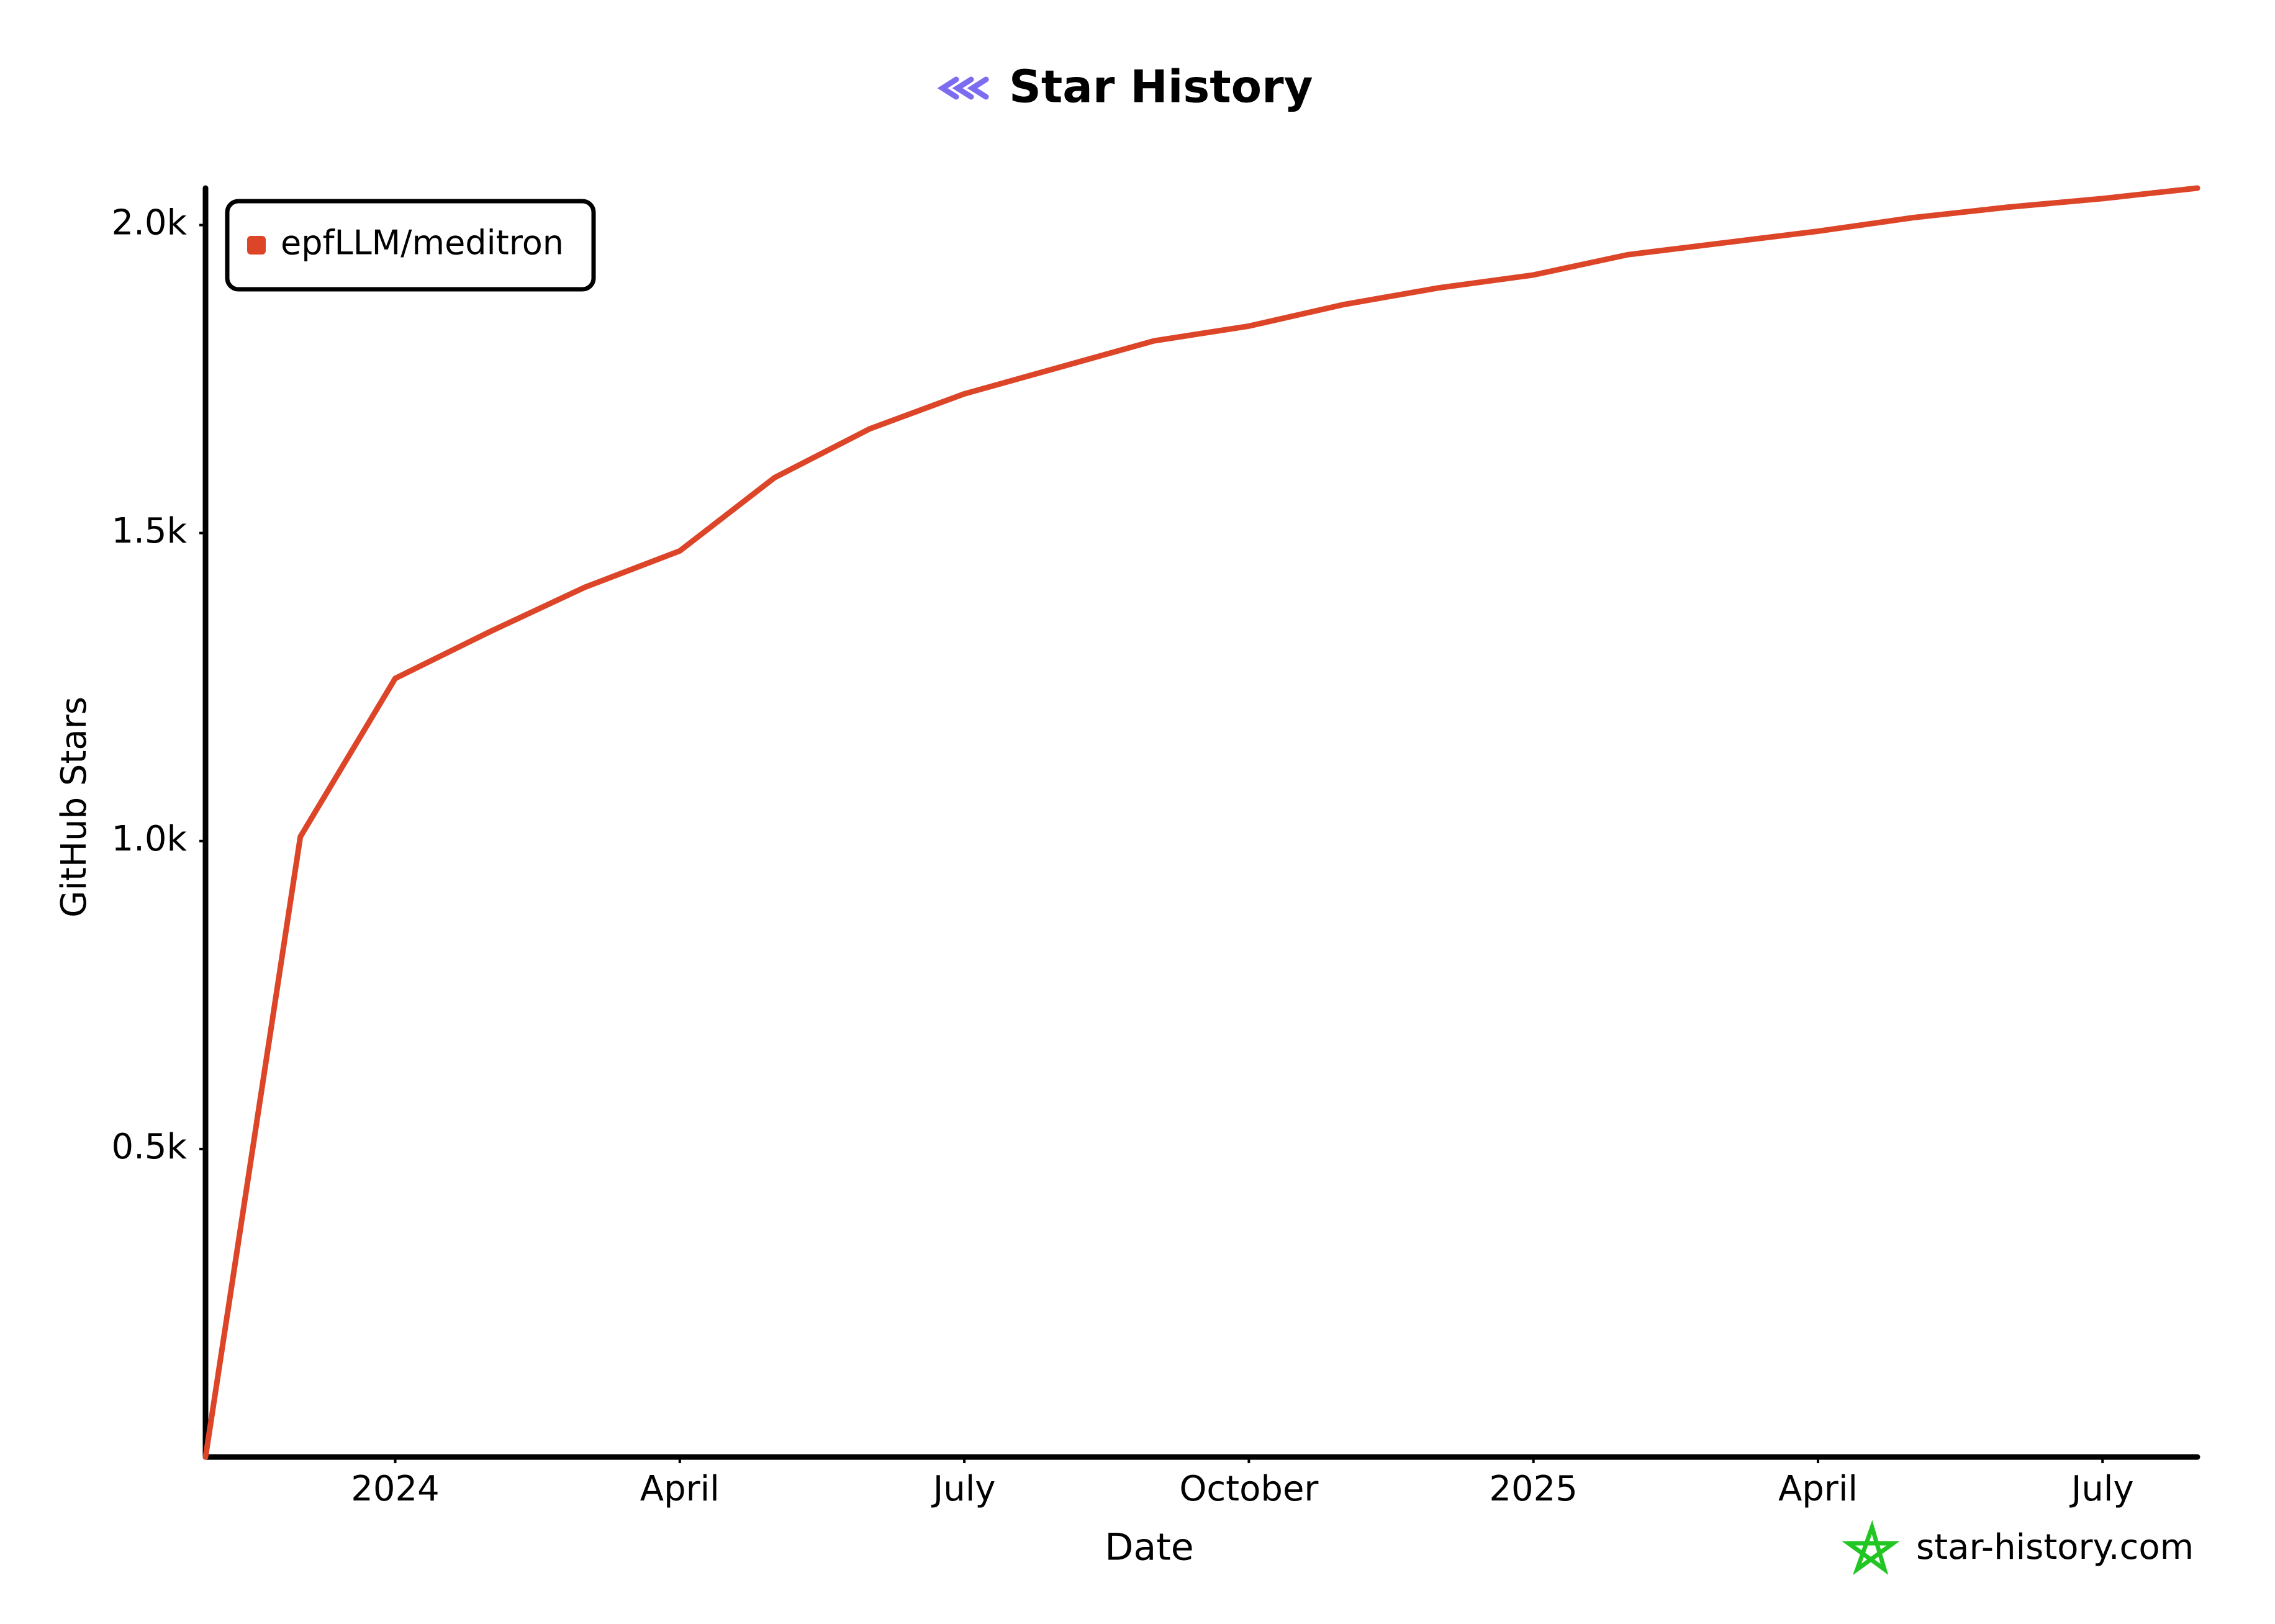 This screenshot has width=2275, height=1624. I want to click on legend: epfLLM/meditron, so click(410, 245).